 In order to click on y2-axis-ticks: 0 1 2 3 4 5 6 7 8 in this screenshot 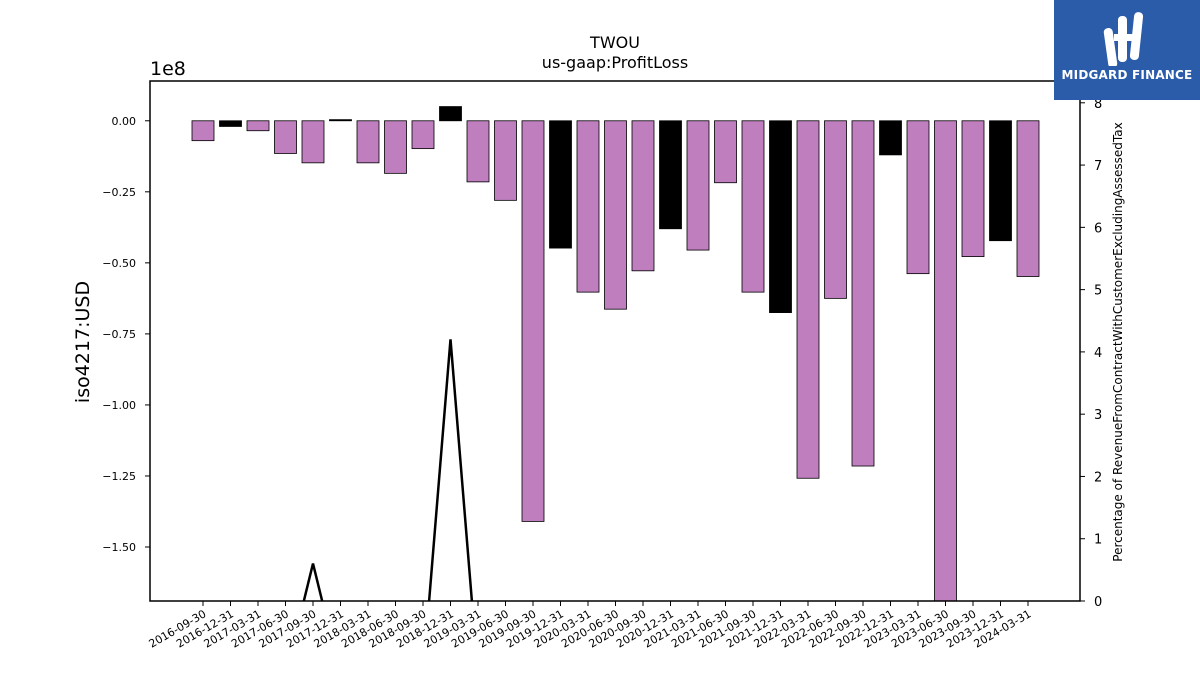, I will do `click(1091, 353)`.